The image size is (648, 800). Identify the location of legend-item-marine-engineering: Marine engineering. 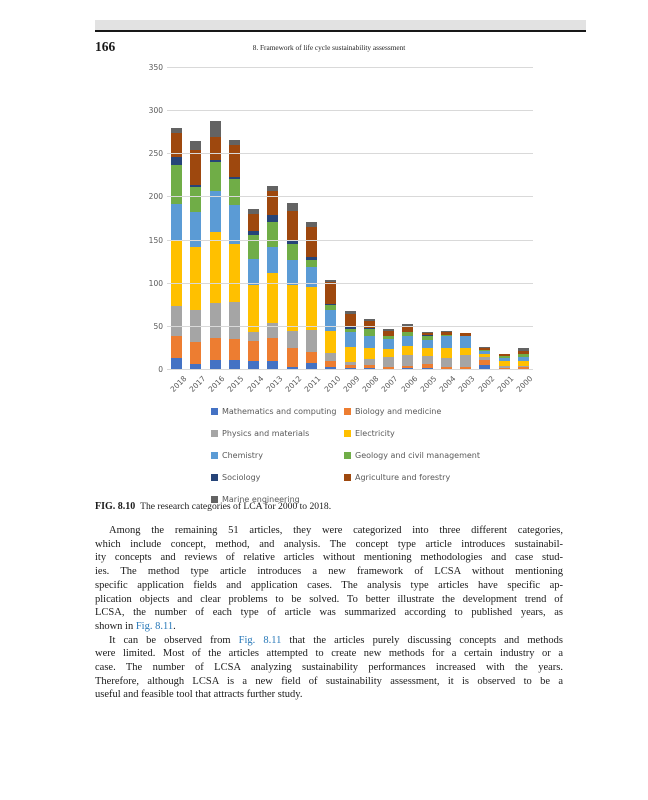
(277, 499).